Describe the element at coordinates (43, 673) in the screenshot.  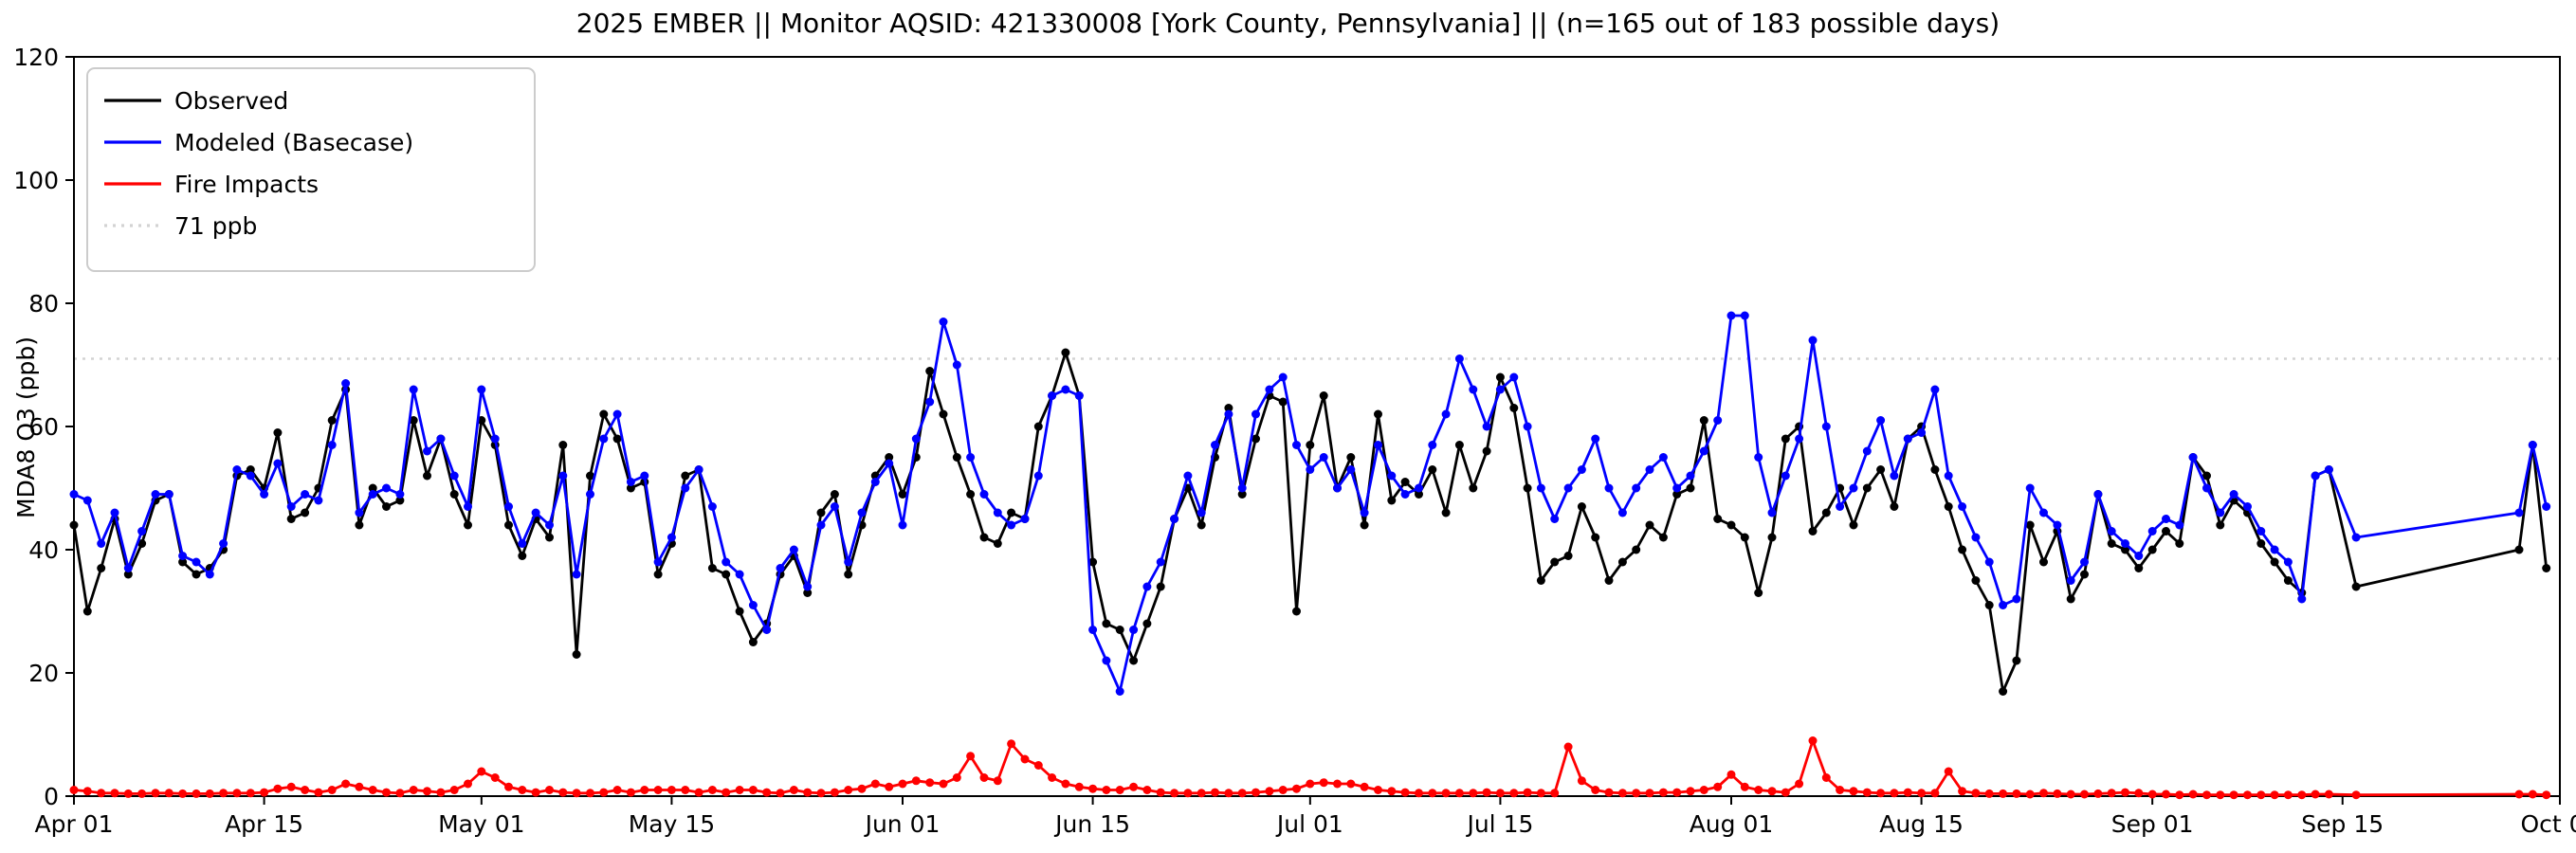
I see `y-tick-label: 20` at that location.